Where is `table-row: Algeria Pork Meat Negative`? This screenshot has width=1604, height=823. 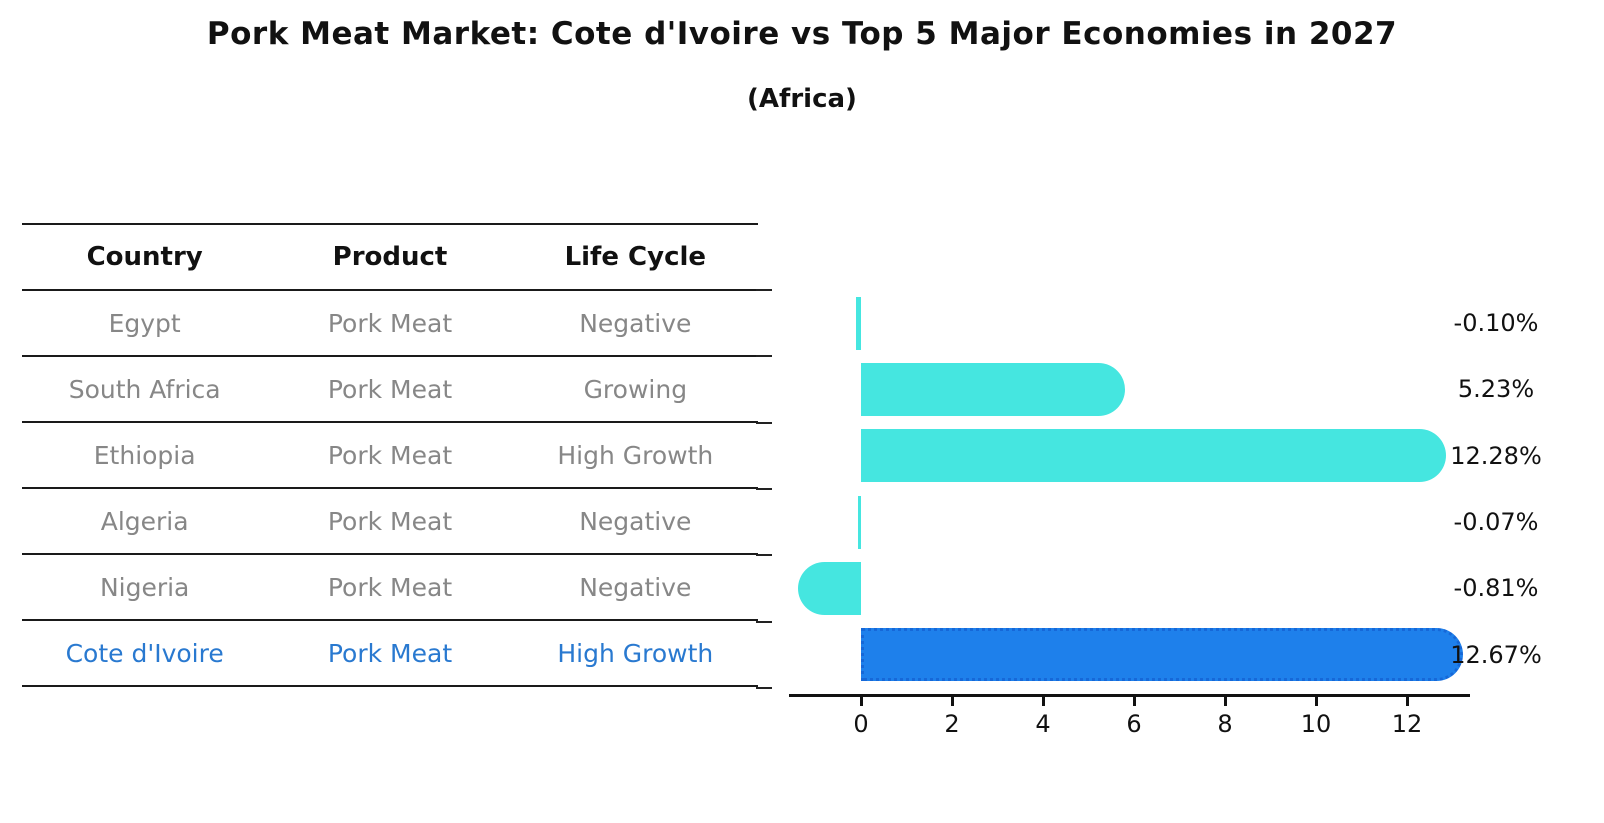 table-row: Algeria Pork Meat Negative is located at coordinates (390, 522).